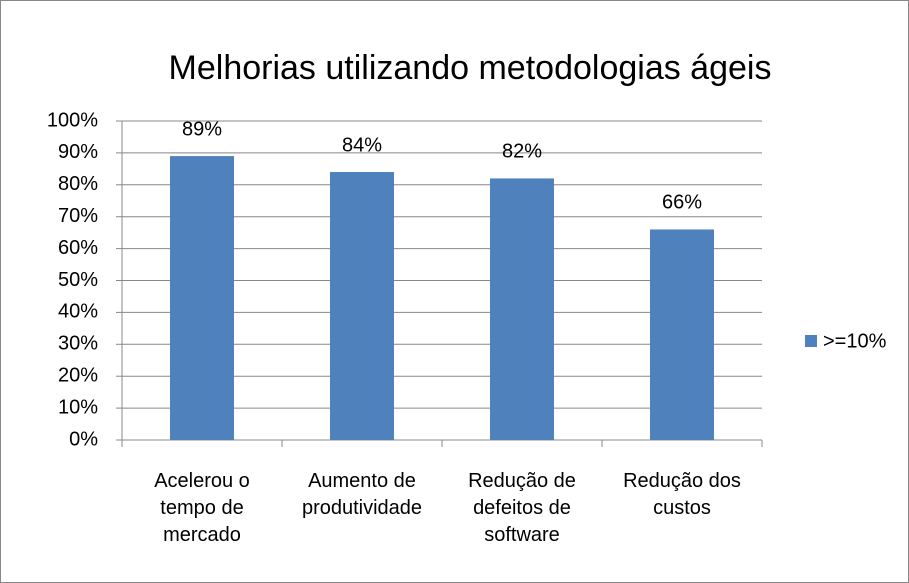  Describe the element at coordinates (855, 341) in the screenshot. I see `legend-label: >=10%` at that location.